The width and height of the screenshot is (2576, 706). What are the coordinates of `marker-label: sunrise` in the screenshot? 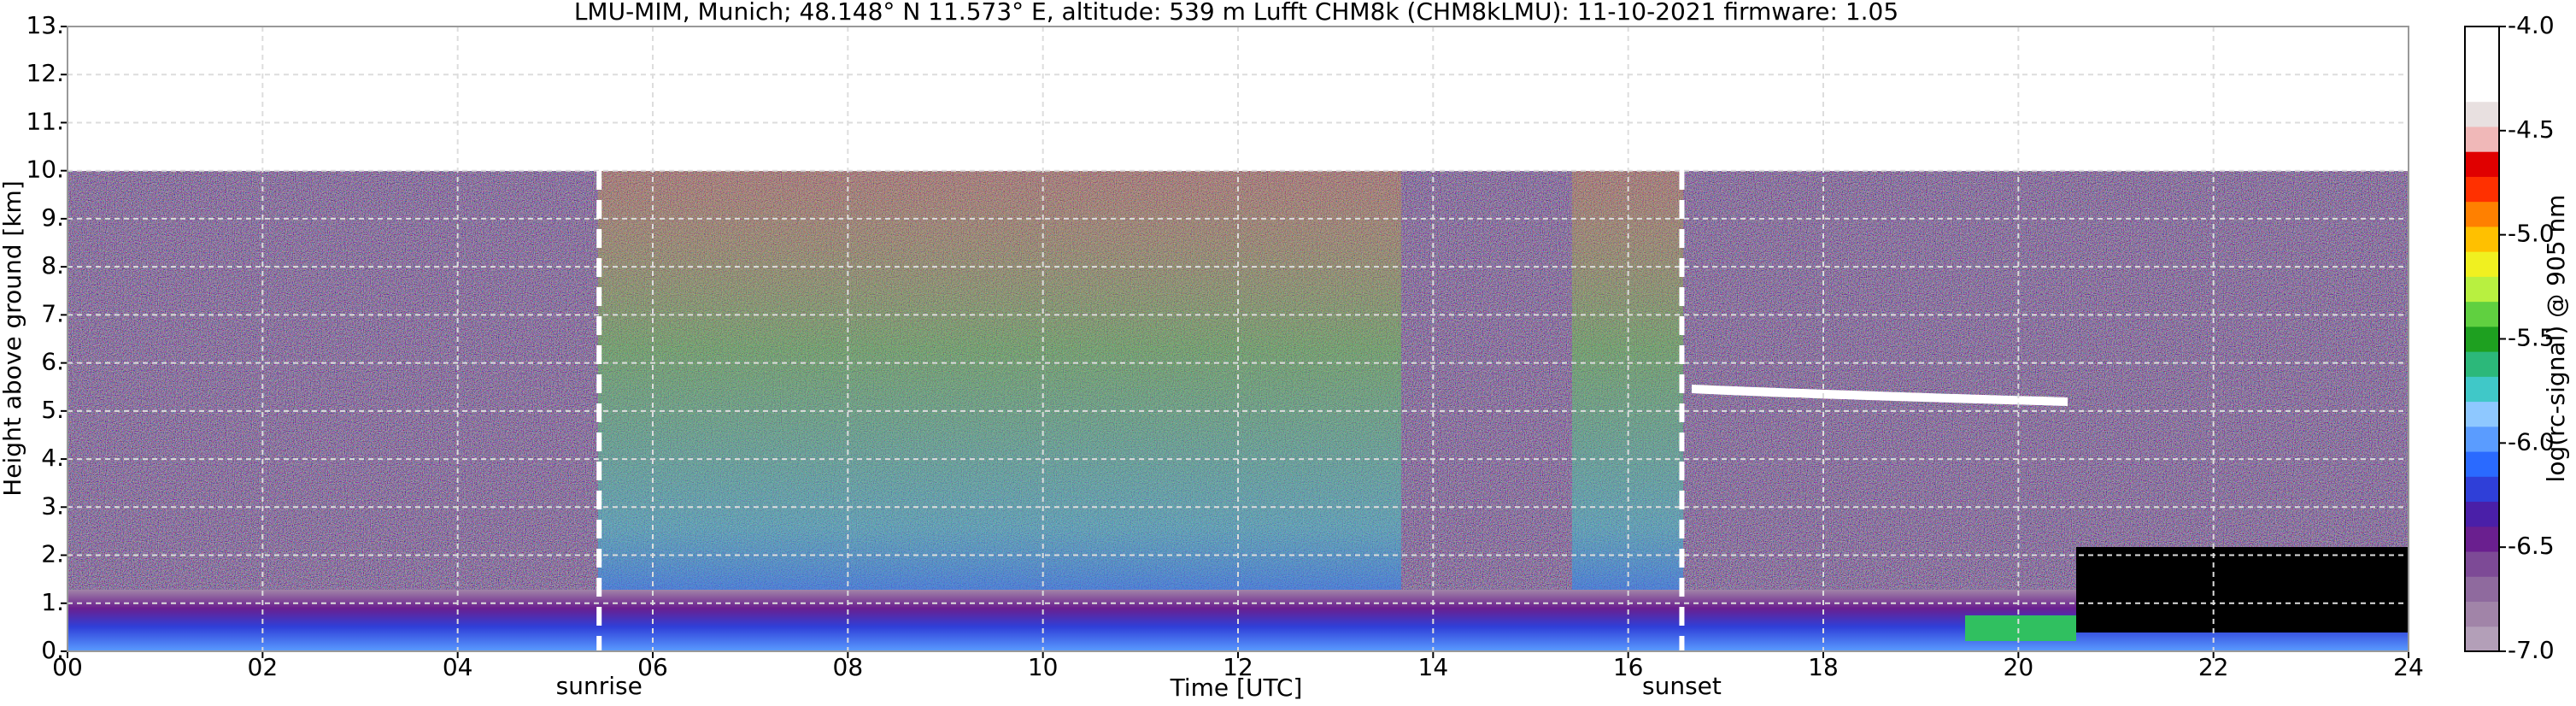 It's located at (599, 686).